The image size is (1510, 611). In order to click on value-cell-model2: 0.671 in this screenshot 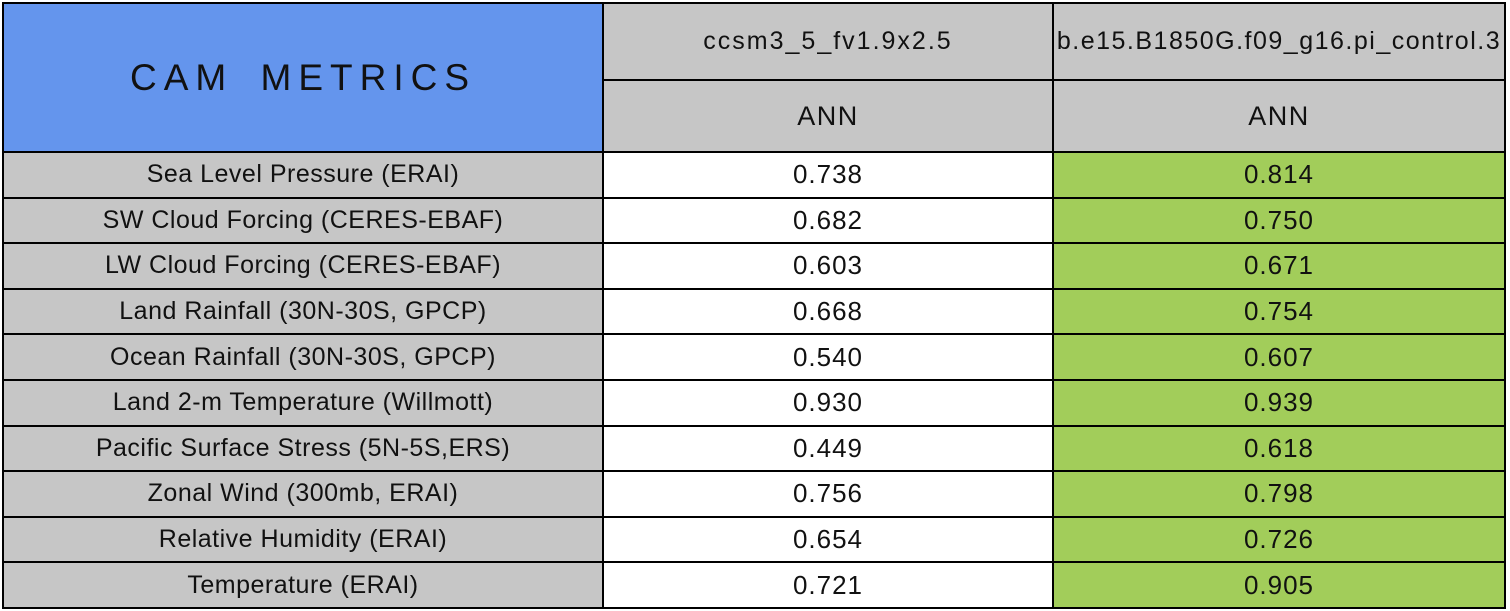, I will do `click(1279, 266)`.